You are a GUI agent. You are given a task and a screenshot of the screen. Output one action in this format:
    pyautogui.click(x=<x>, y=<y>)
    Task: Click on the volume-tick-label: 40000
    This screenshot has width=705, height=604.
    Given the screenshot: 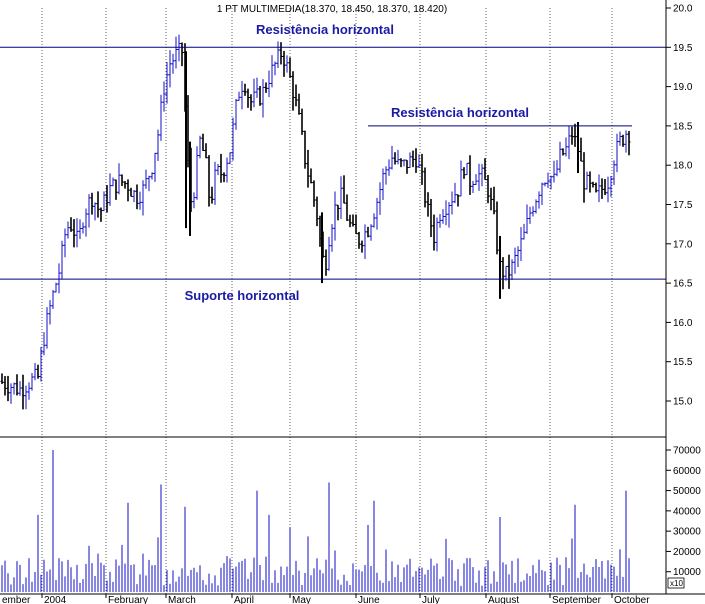 What is the action you would take?
    pyautogui.click(x=687, y=511)
    